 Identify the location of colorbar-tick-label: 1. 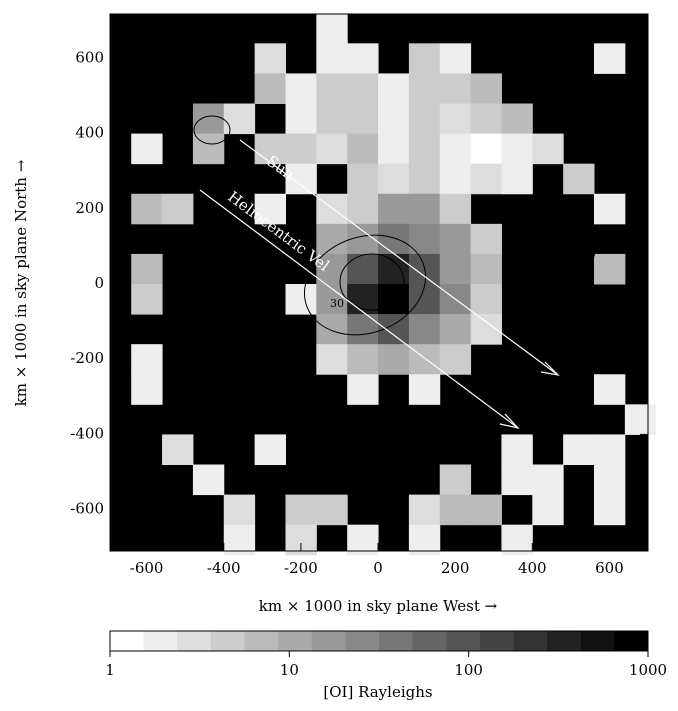
(110, 670).